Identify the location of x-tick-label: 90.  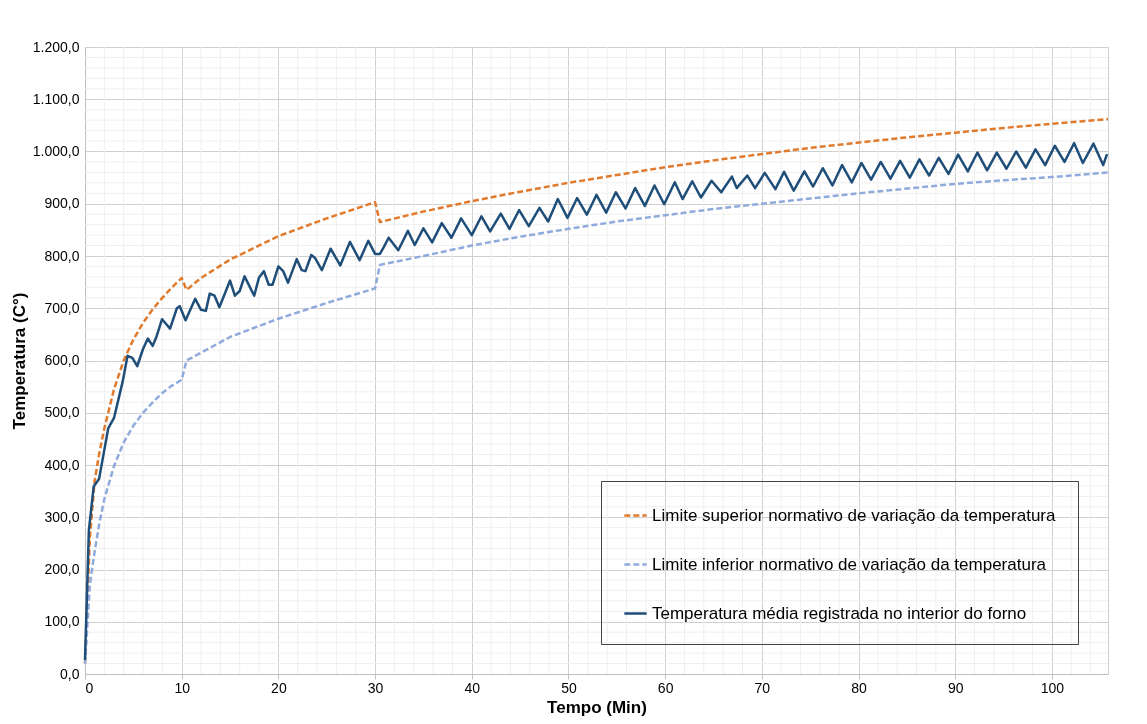
(955, 687).